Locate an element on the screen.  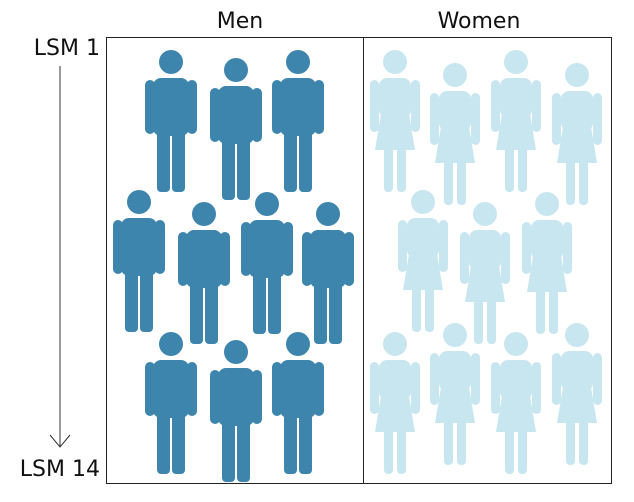
axis-bottom-label: LSM 14 is located at coordinates (60, 469).